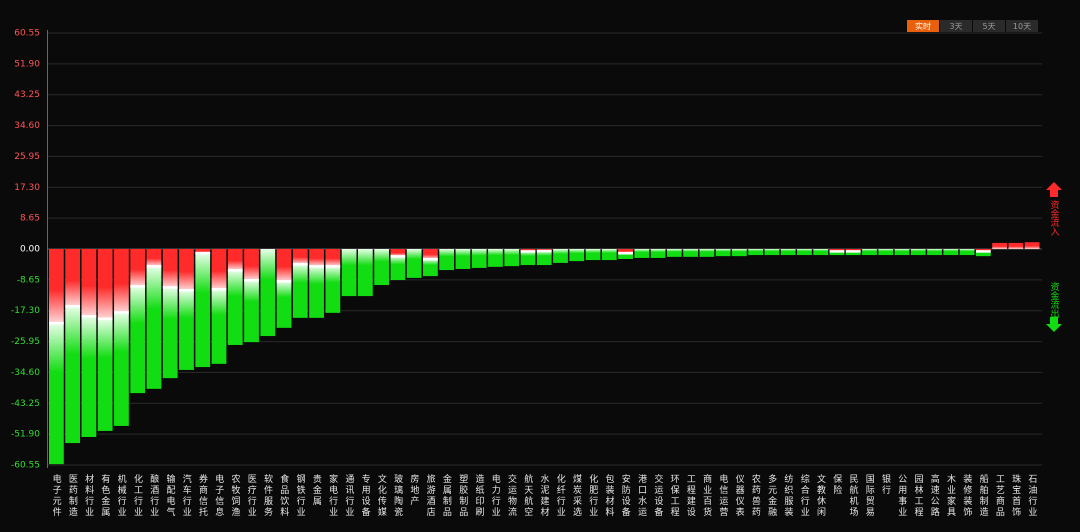 Image resolution: width=1080 pixels, height=532 pixels. What do you see at coordinates (657, 495) in the screenshot?
I see `x-tick-label: 交运设备` at bounding box center [657, 495].